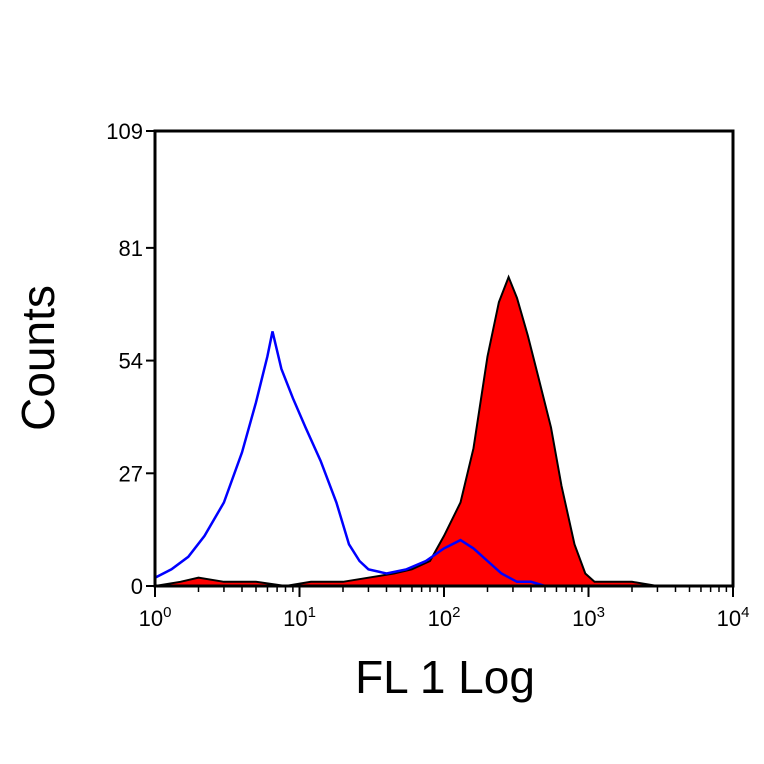 Image resolution: width=764 pixels, height=764 pixels. I want to click on x-axis: 10⁰ 10¹ 10² 10³ 10⁴, so click(444, 608).